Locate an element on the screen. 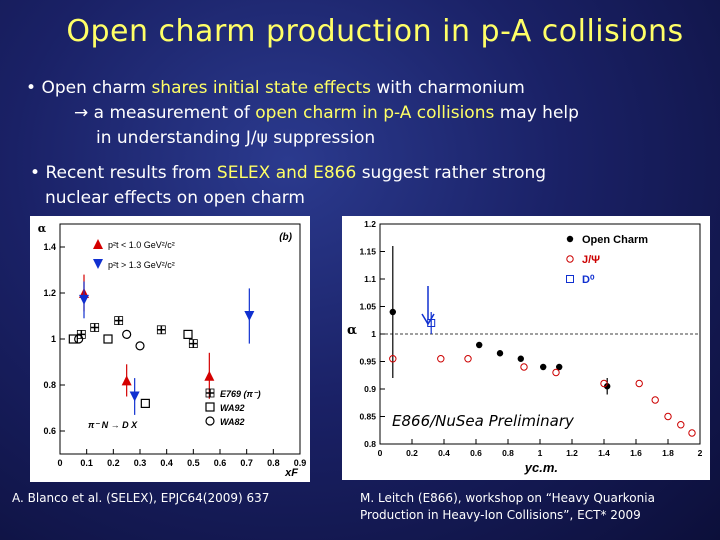 The width and height of the screenshot is (720, 540). bullet-1-text-mid: with charmonium is located at coordinates (447, 88).